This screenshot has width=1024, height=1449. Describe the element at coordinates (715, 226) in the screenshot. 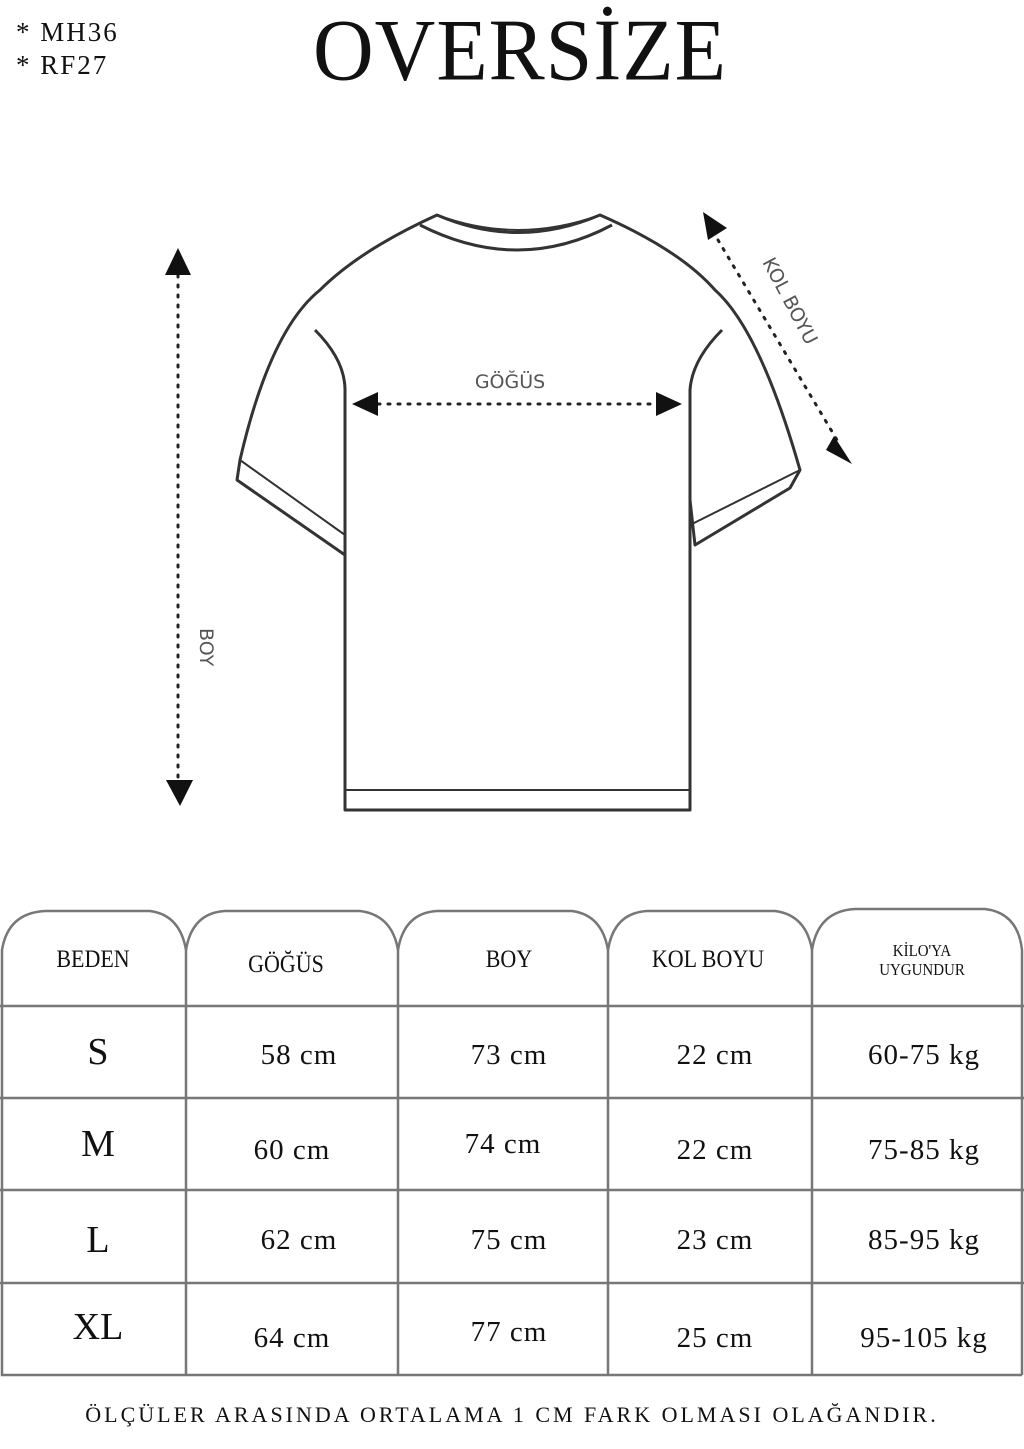

I see `arrow-up-left-icon` at that location.